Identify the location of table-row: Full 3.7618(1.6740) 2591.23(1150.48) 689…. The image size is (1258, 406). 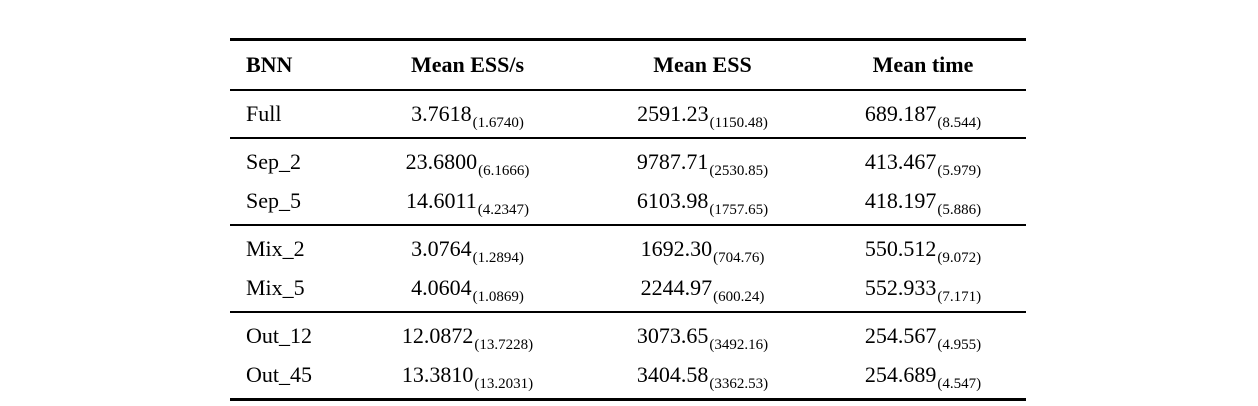
(628, 114).